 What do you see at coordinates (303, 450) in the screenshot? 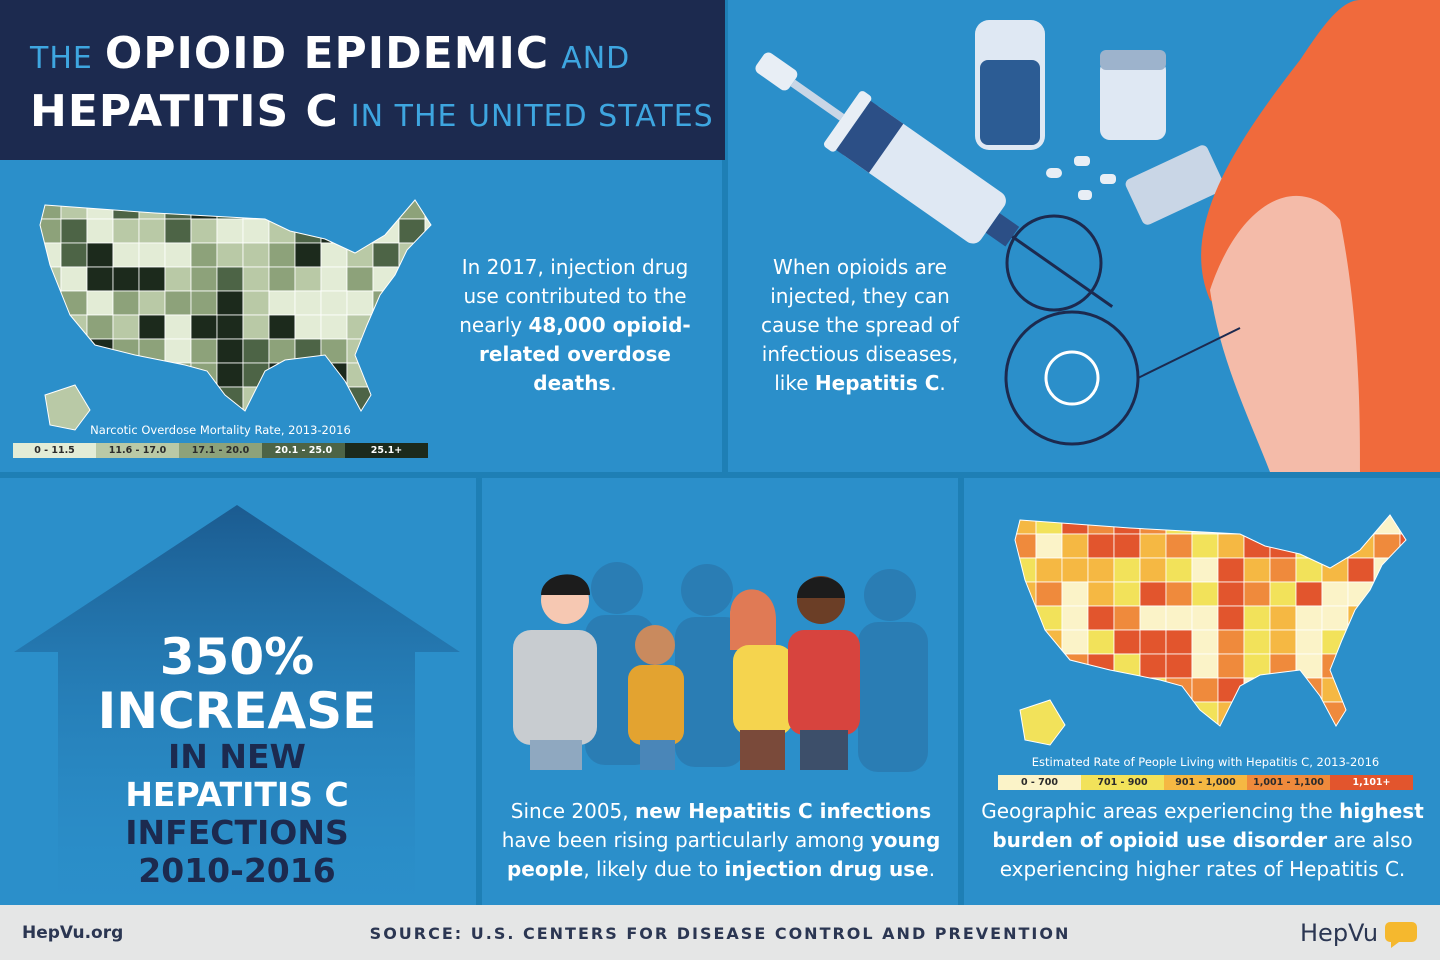
I see `legend-item: 20.1 - 25.0` at bounding box center [303, 450].